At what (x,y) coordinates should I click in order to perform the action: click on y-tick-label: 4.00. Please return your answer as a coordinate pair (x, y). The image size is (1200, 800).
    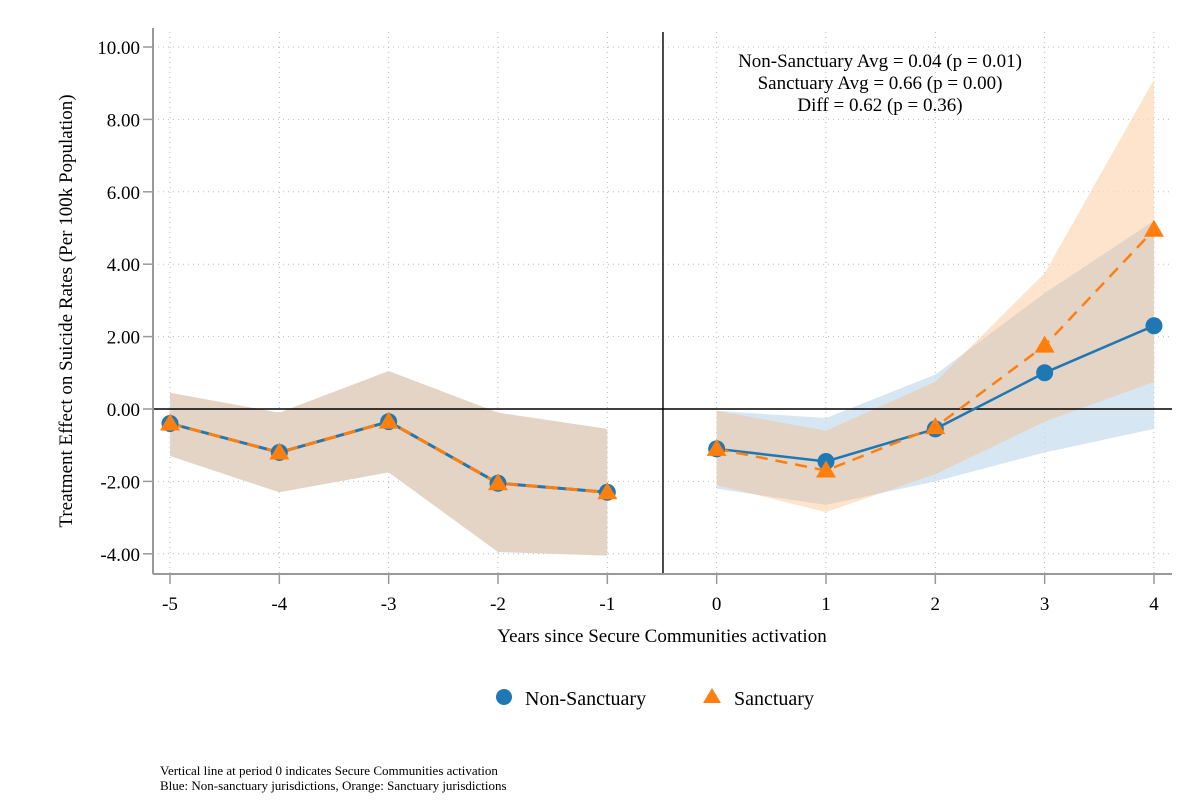
    Looking at the image, I should click on (123, 265).